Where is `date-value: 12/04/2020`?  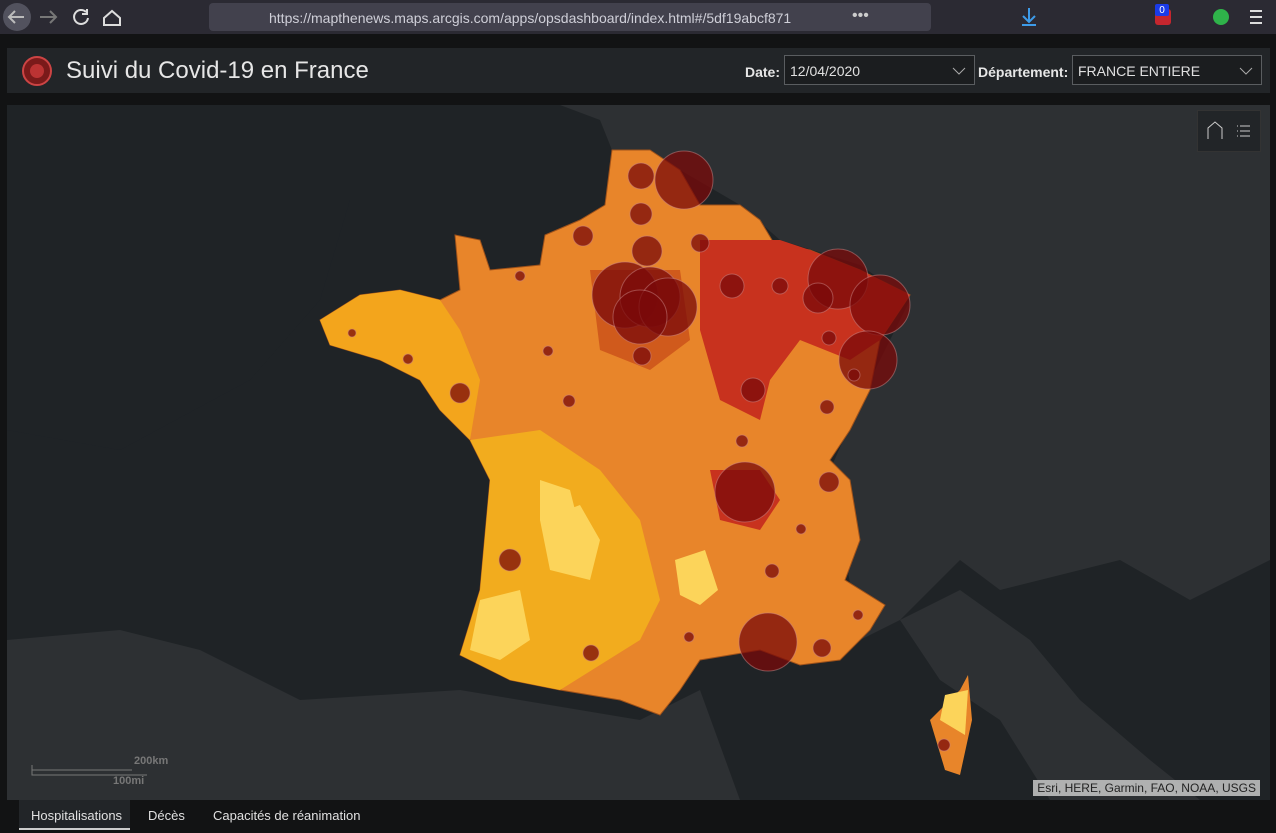 date-value: 12/04/2020 is located at coordinates (825, 71).